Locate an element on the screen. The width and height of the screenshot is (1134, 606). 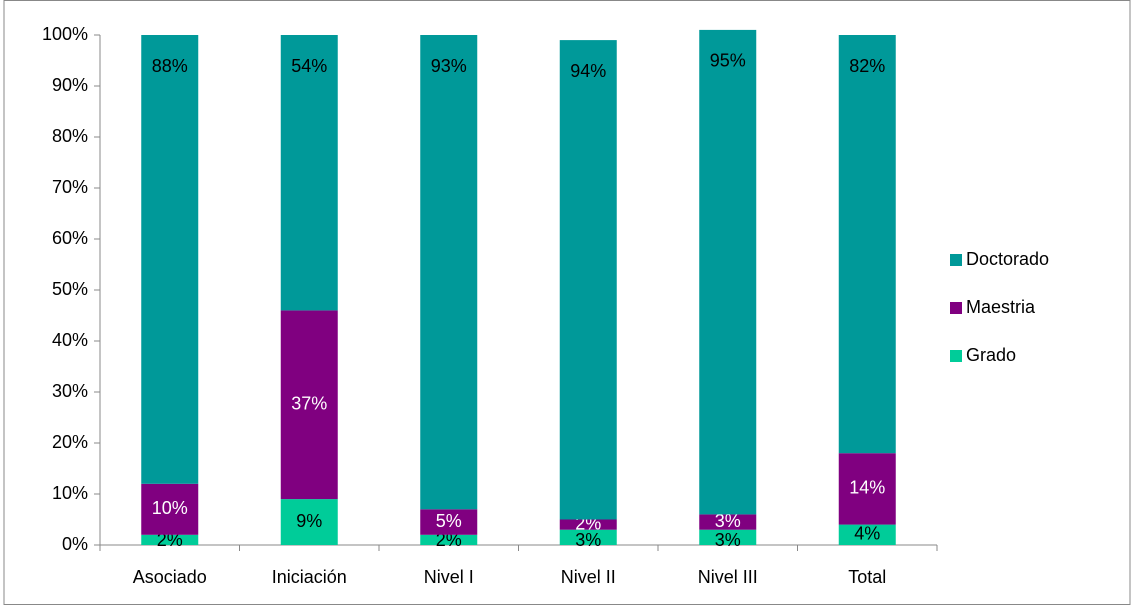
y-tick-label: 20% is located at coordinates (70, 442).